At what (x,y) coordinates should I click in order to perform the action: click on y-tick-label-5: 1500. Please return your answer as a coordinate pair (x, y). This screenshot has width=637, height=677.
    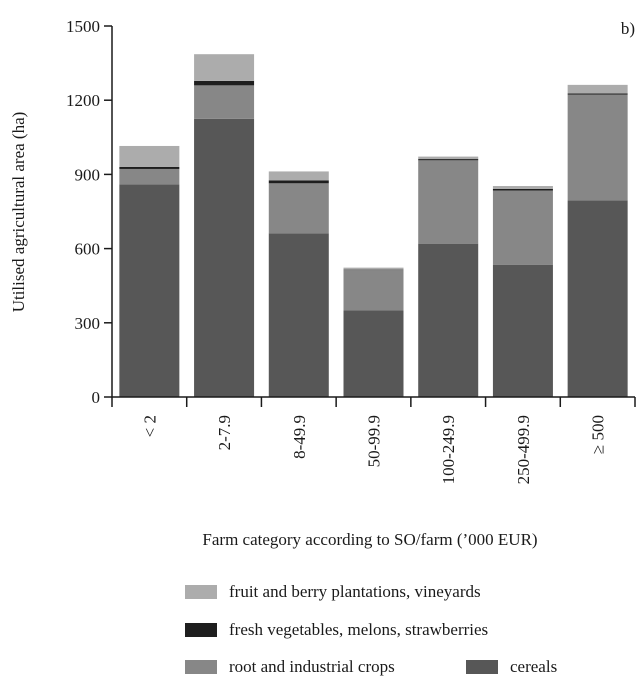
    Looking at the image, I should click on (83, 26).